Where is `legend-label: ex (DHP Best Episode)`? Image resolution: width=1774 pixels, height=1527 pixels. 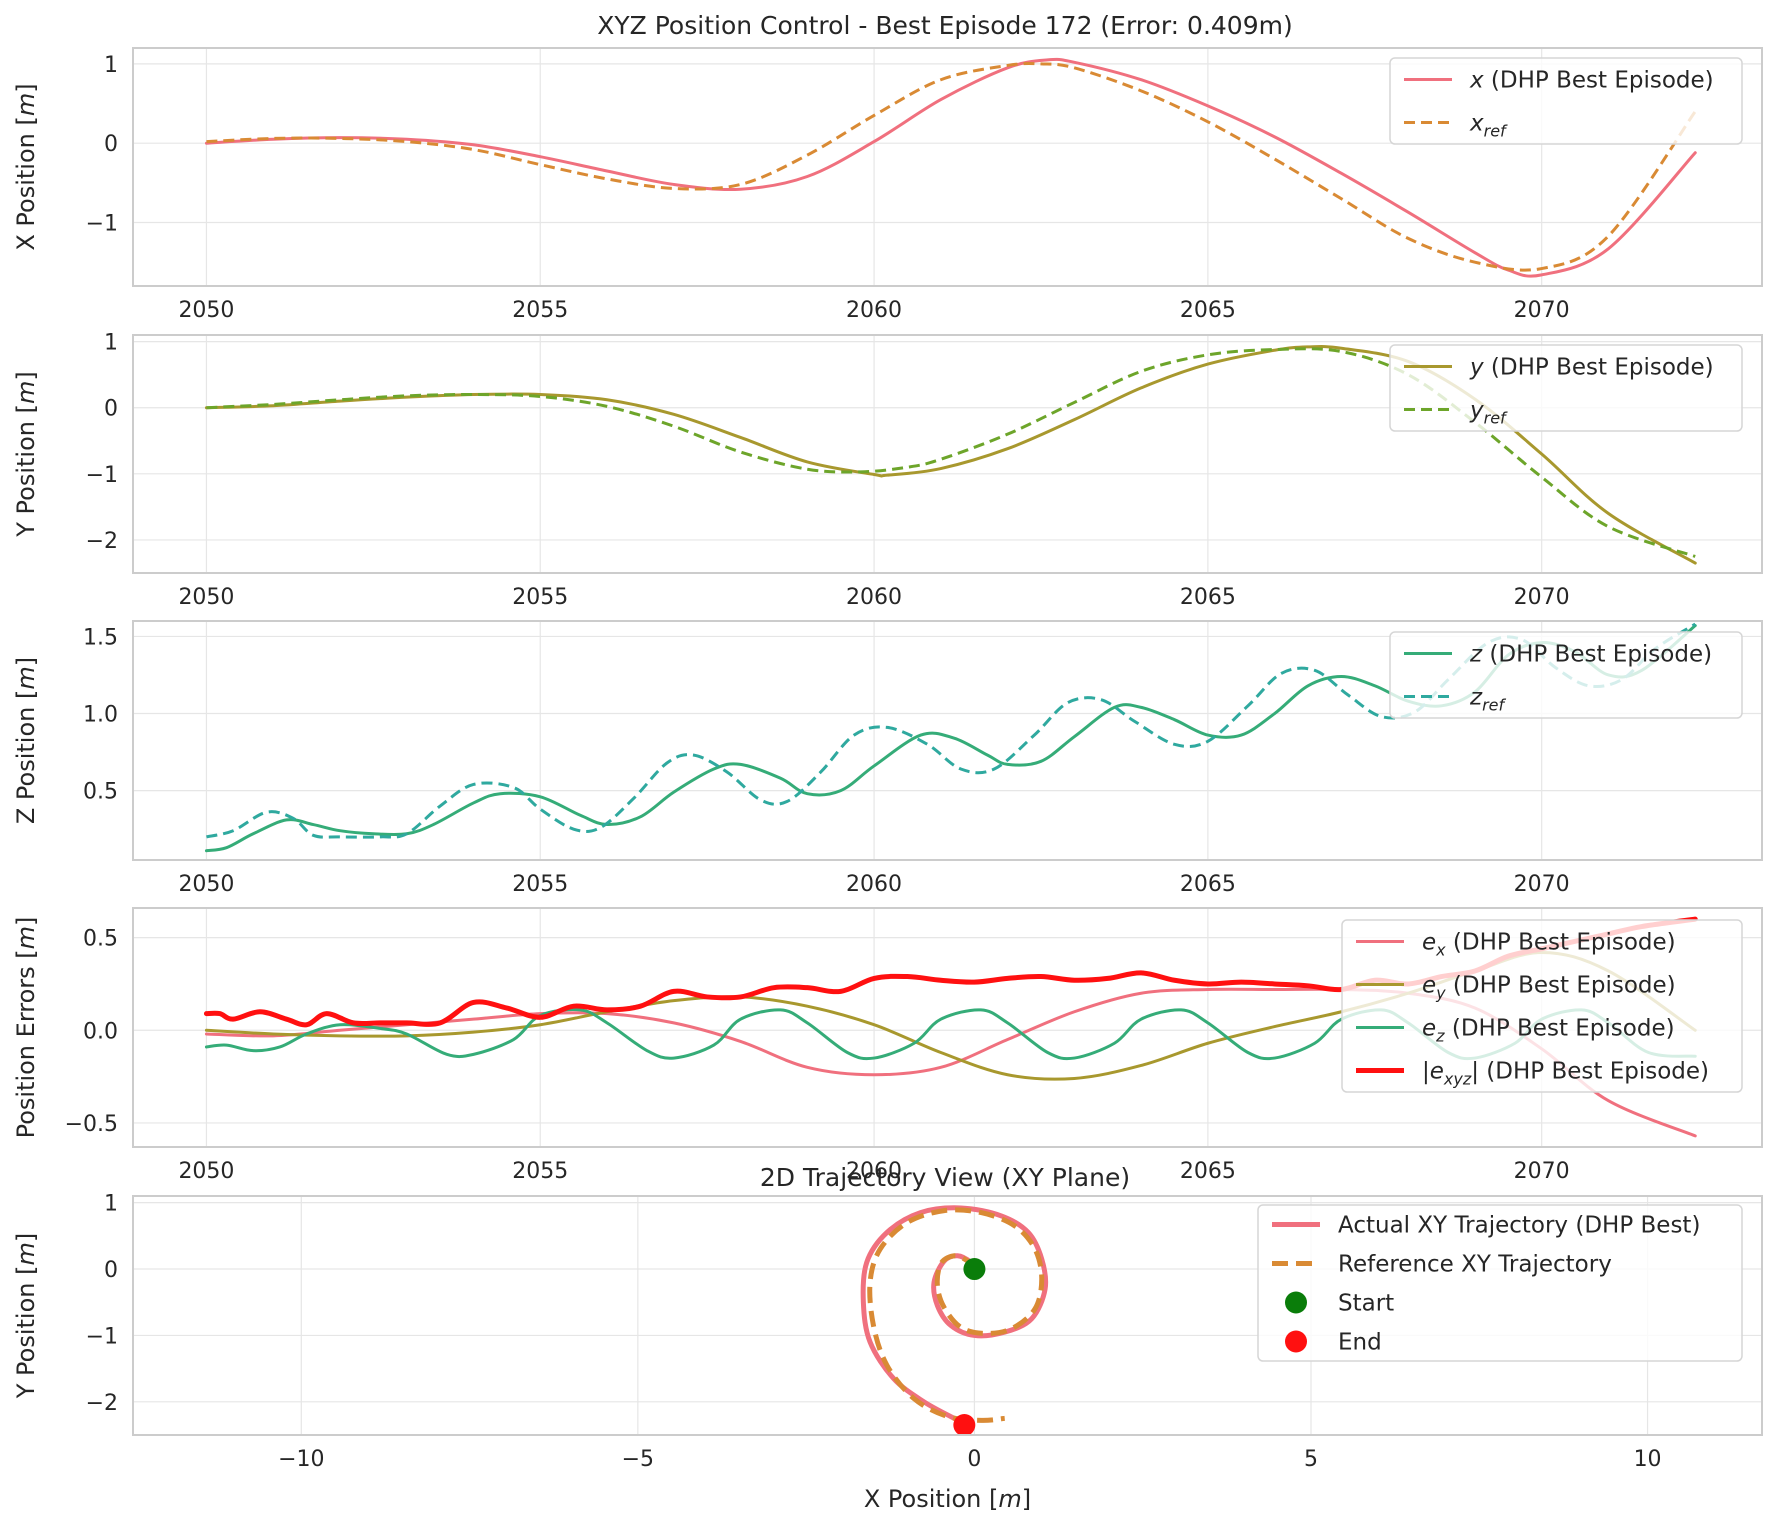 legend-label: ex (DHP Best Episode) is located at coordinates (1549, 945).